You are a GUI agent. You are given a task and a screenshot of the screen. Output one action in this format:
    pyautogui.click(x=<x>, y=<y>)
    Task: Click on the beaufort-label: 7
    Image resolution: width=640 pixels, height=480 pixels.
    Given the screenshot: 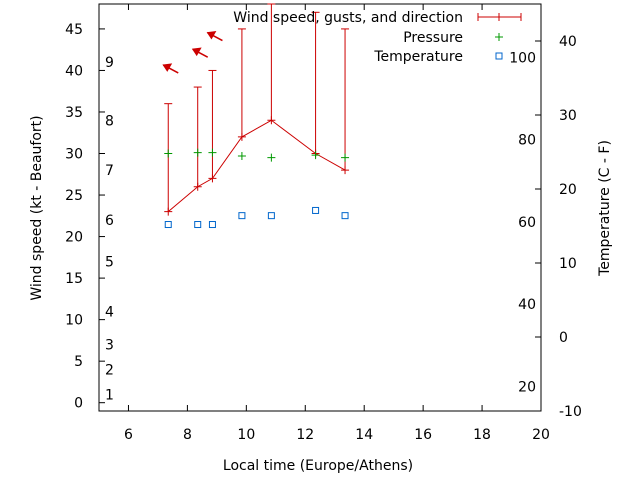 What is the action you would take?
    pyautogui.click(x=109, y=171)
    